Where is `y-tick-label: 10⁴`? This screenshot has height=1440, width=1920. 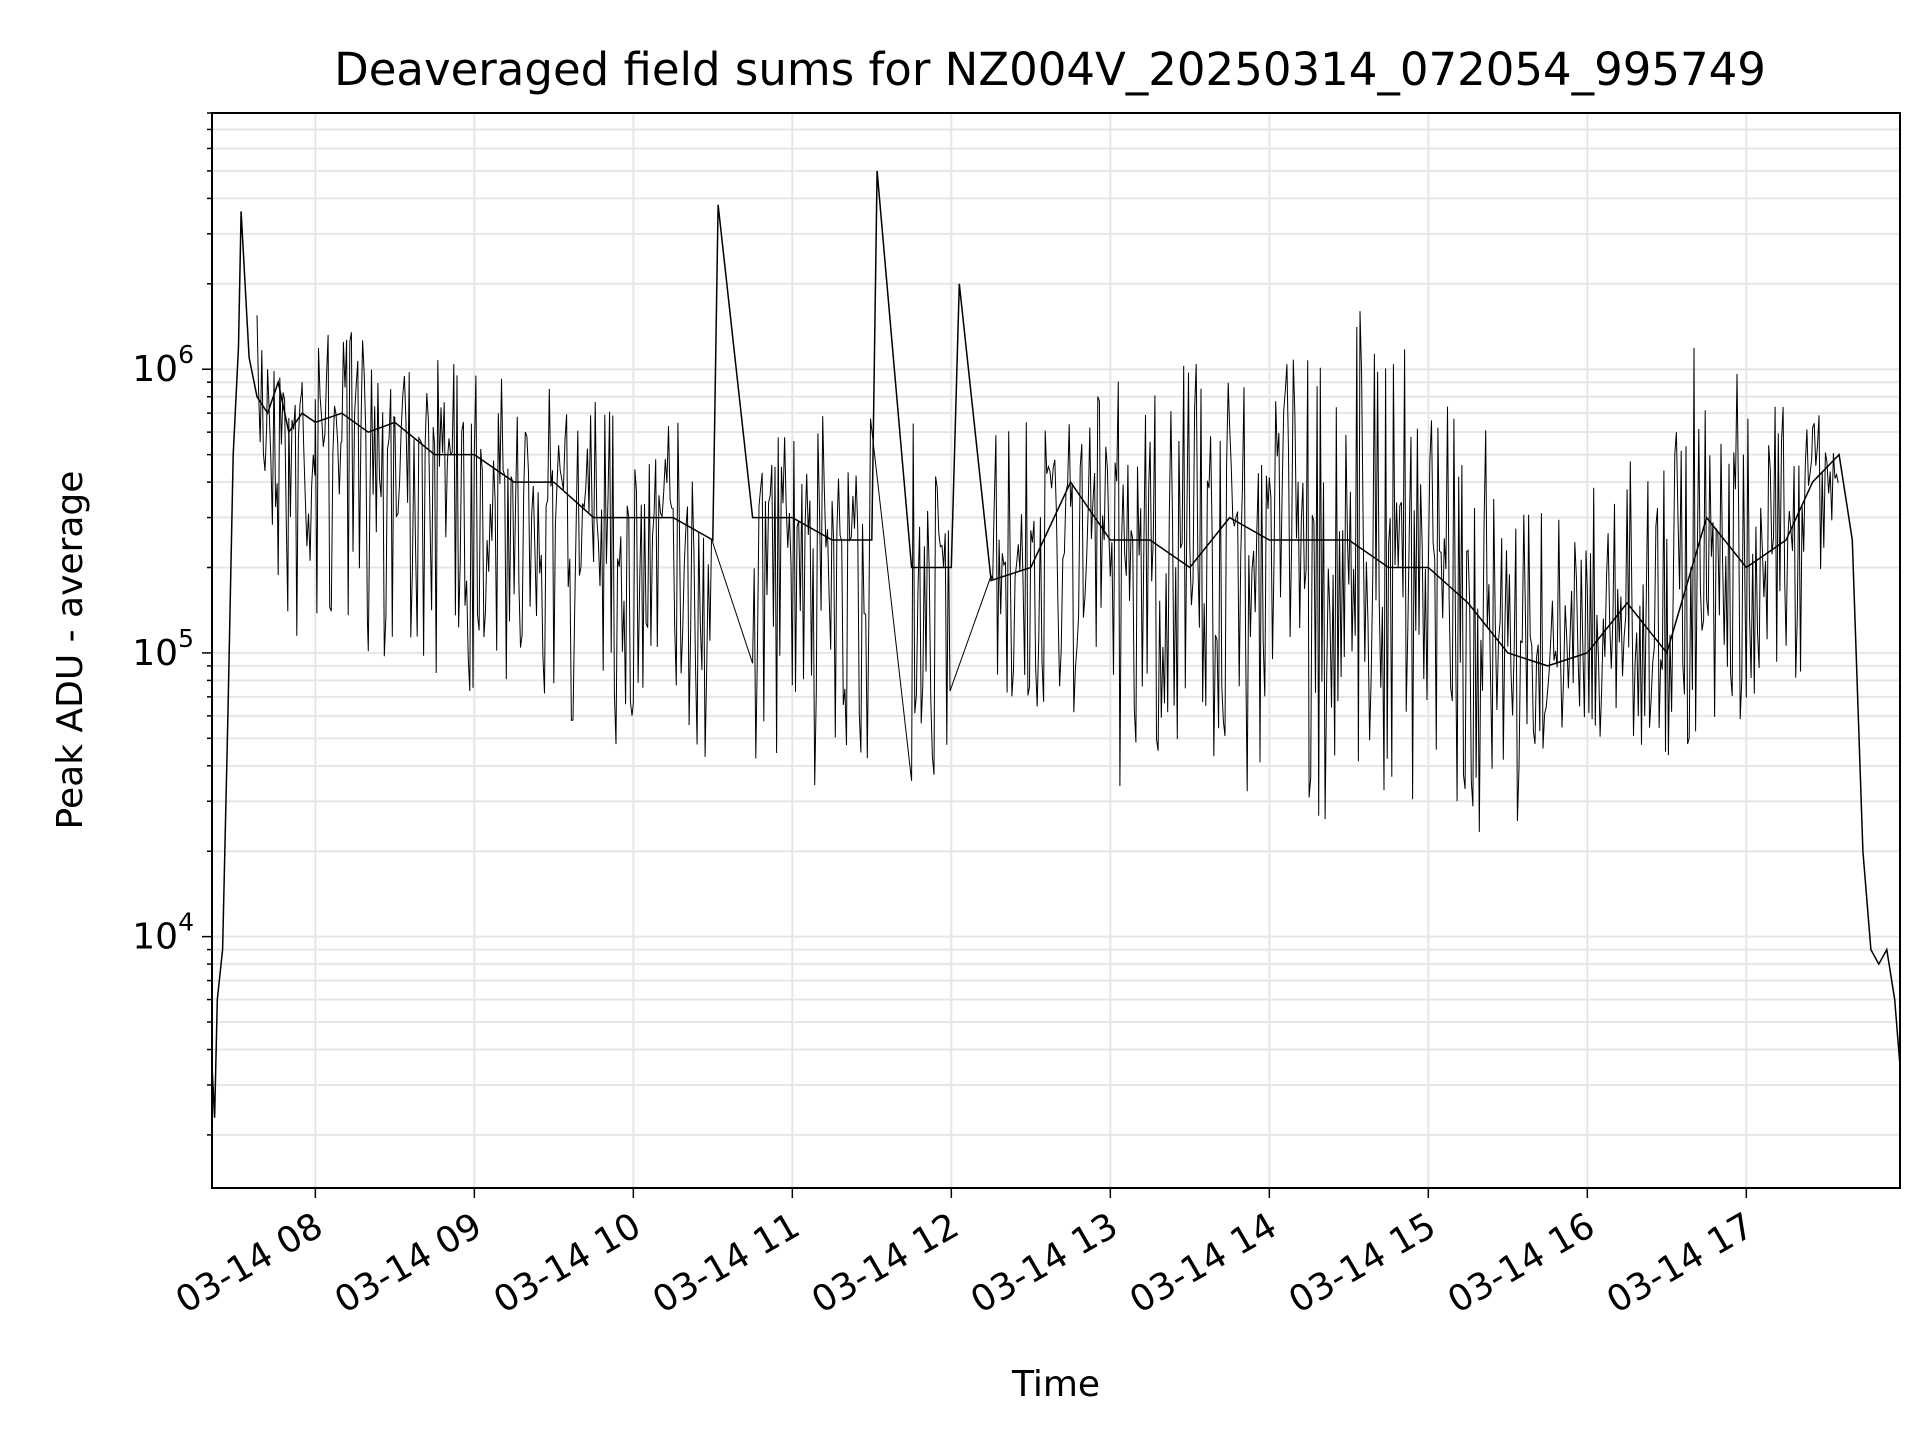
y-tick-label: 10⁴ is located at coordinates (163, 933).